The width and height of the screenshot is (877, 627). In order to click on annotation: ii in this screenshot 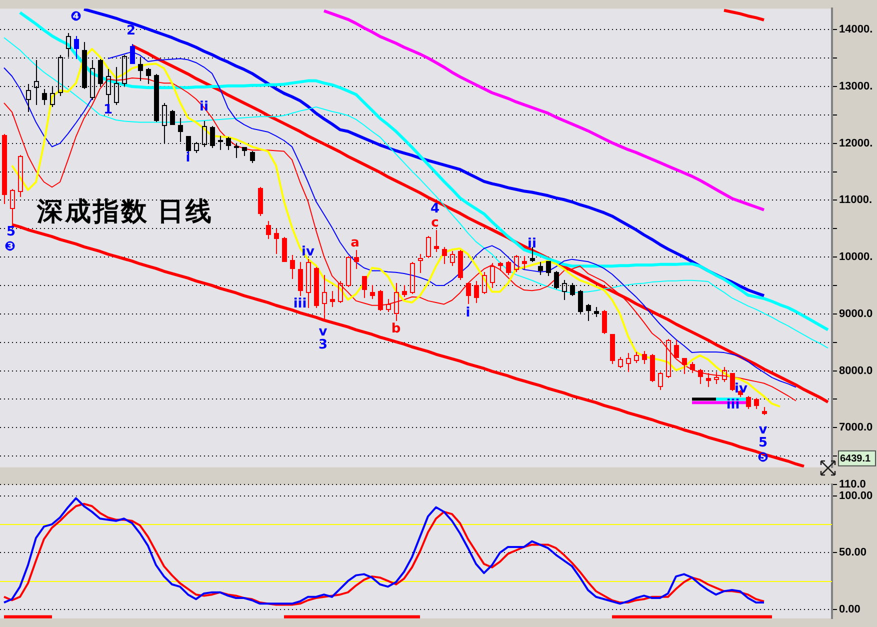, I will do `click(532, 244)`.